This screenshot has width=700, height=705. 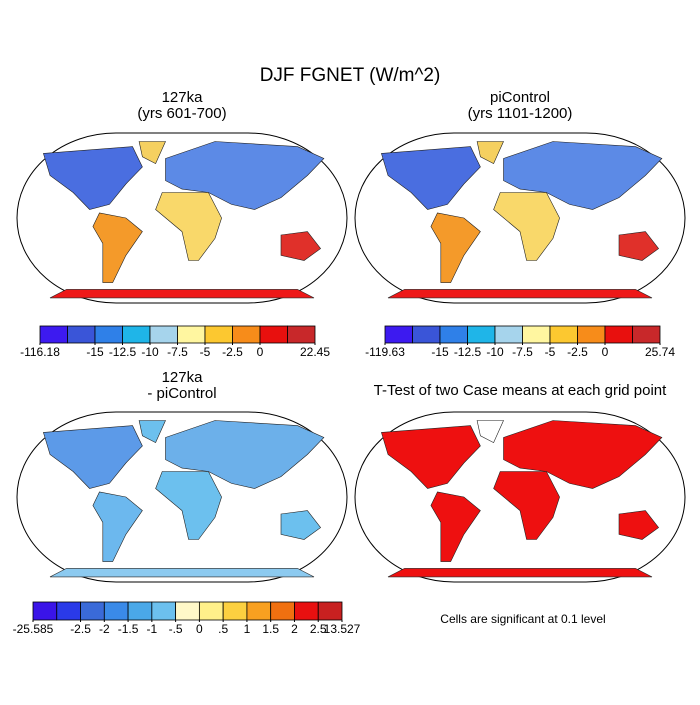 I want to click on panel-title: piControl, so click(x=520, y=97).